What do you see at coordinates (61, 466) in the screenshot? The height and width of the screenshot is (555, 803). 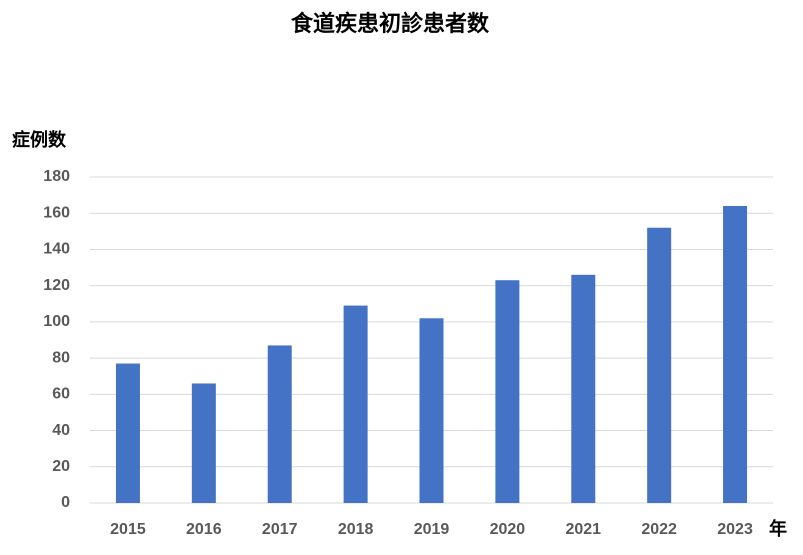 I see `y-tick-label: 20` at bounding box center [61, 466].